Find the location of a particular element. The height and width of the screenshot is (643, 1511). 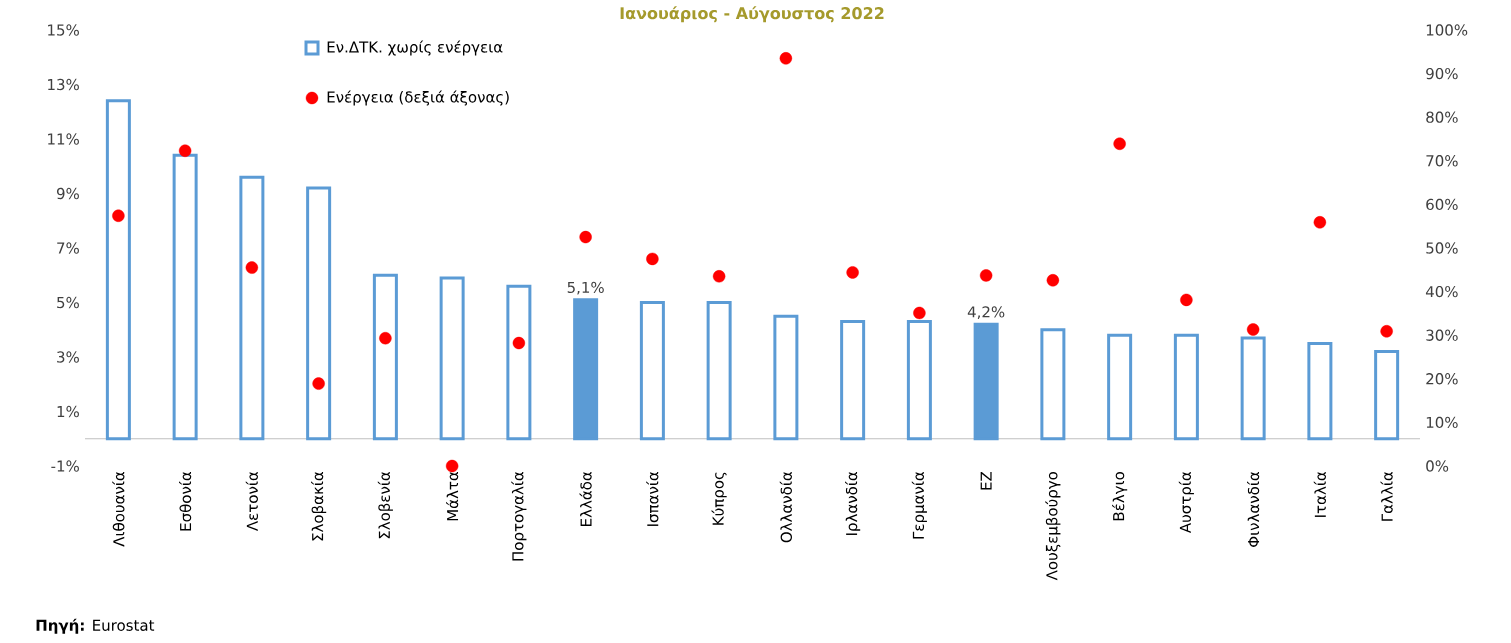

y-tick-label: 13% is located at coordinates (63, 84).